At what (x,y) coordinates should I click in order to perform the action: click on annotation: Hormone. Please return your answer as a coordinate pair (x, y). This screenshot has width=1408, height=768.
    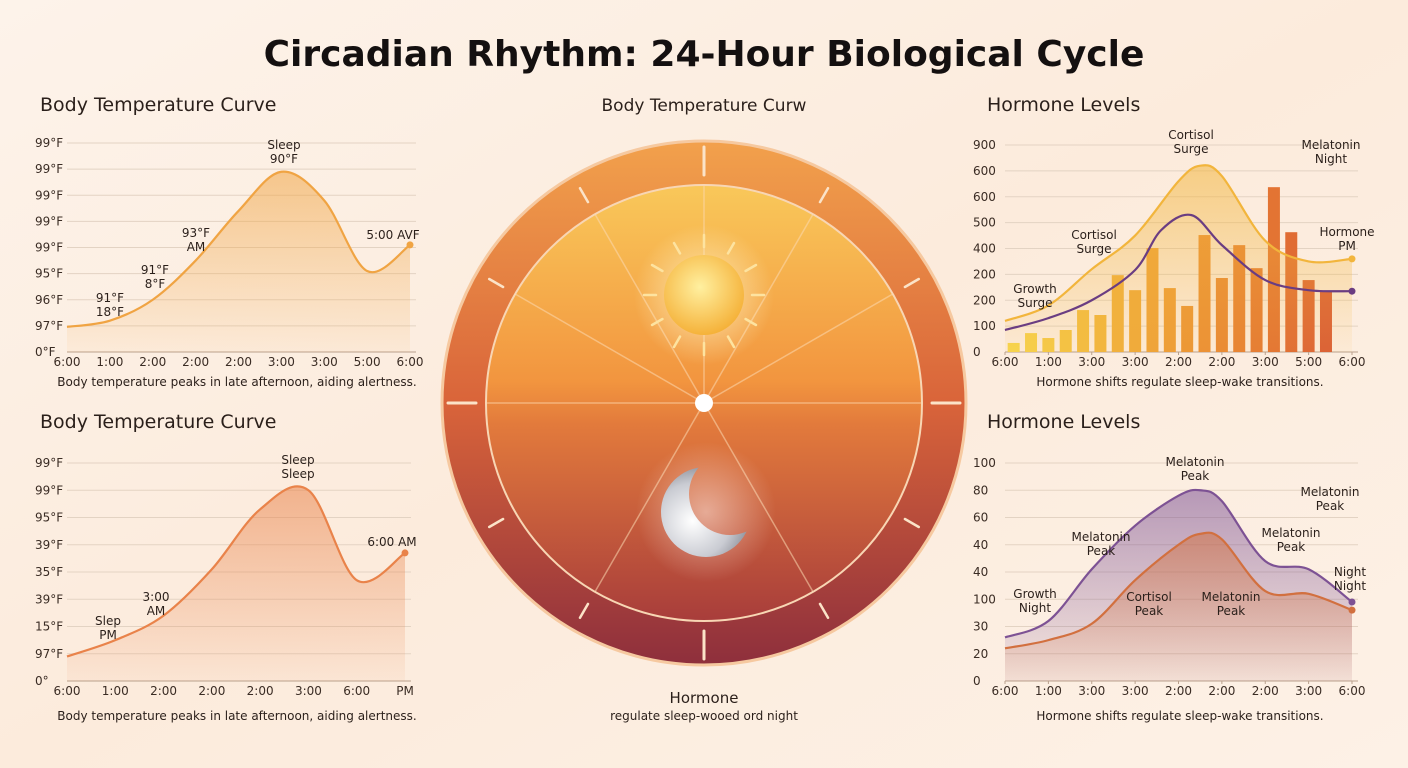
    Looking at the image, I should click on (1346, 232).